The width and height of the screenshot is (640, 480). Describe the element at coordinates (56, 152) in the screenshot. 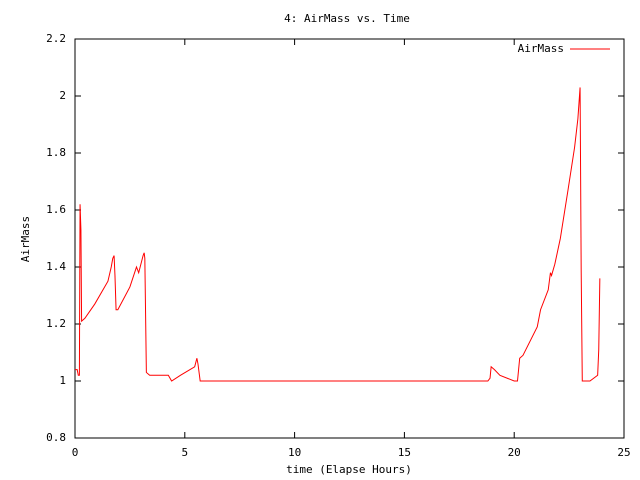

I see `y-tick-label: 1.8` at that location.